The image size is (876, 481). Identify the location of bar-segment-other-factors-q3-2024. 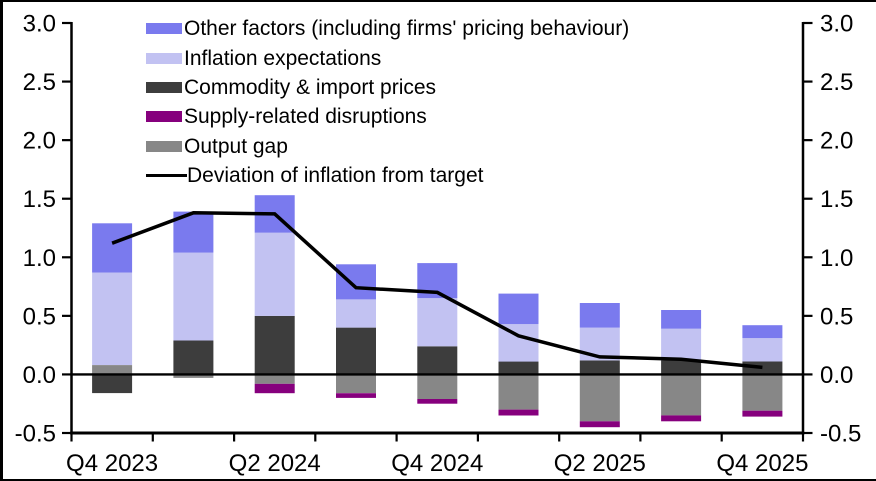
(356, 282).